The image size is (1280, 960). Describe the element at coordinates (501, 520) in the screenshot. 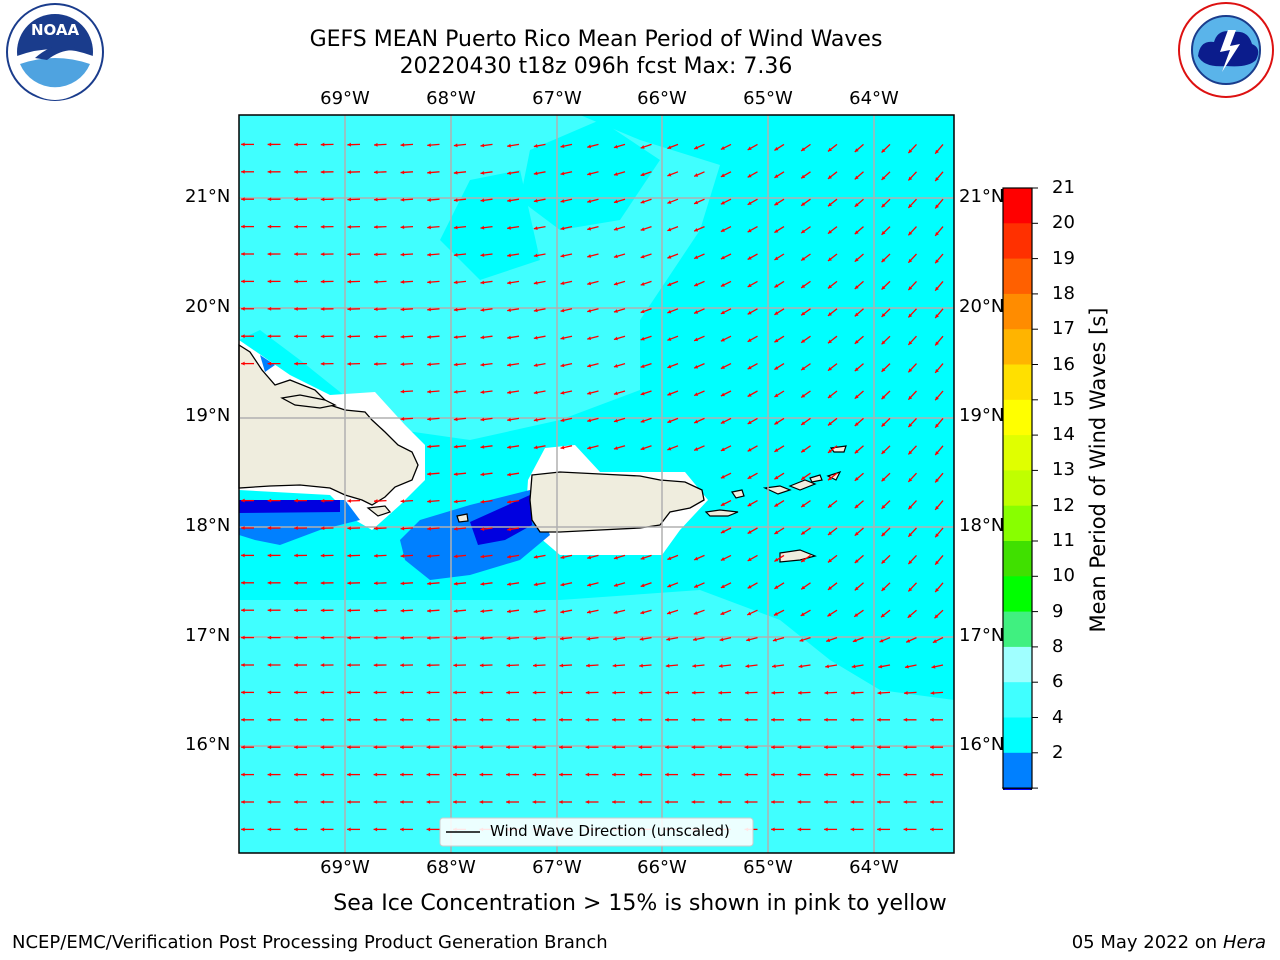

I see `wave-region-2-mona` at that location.